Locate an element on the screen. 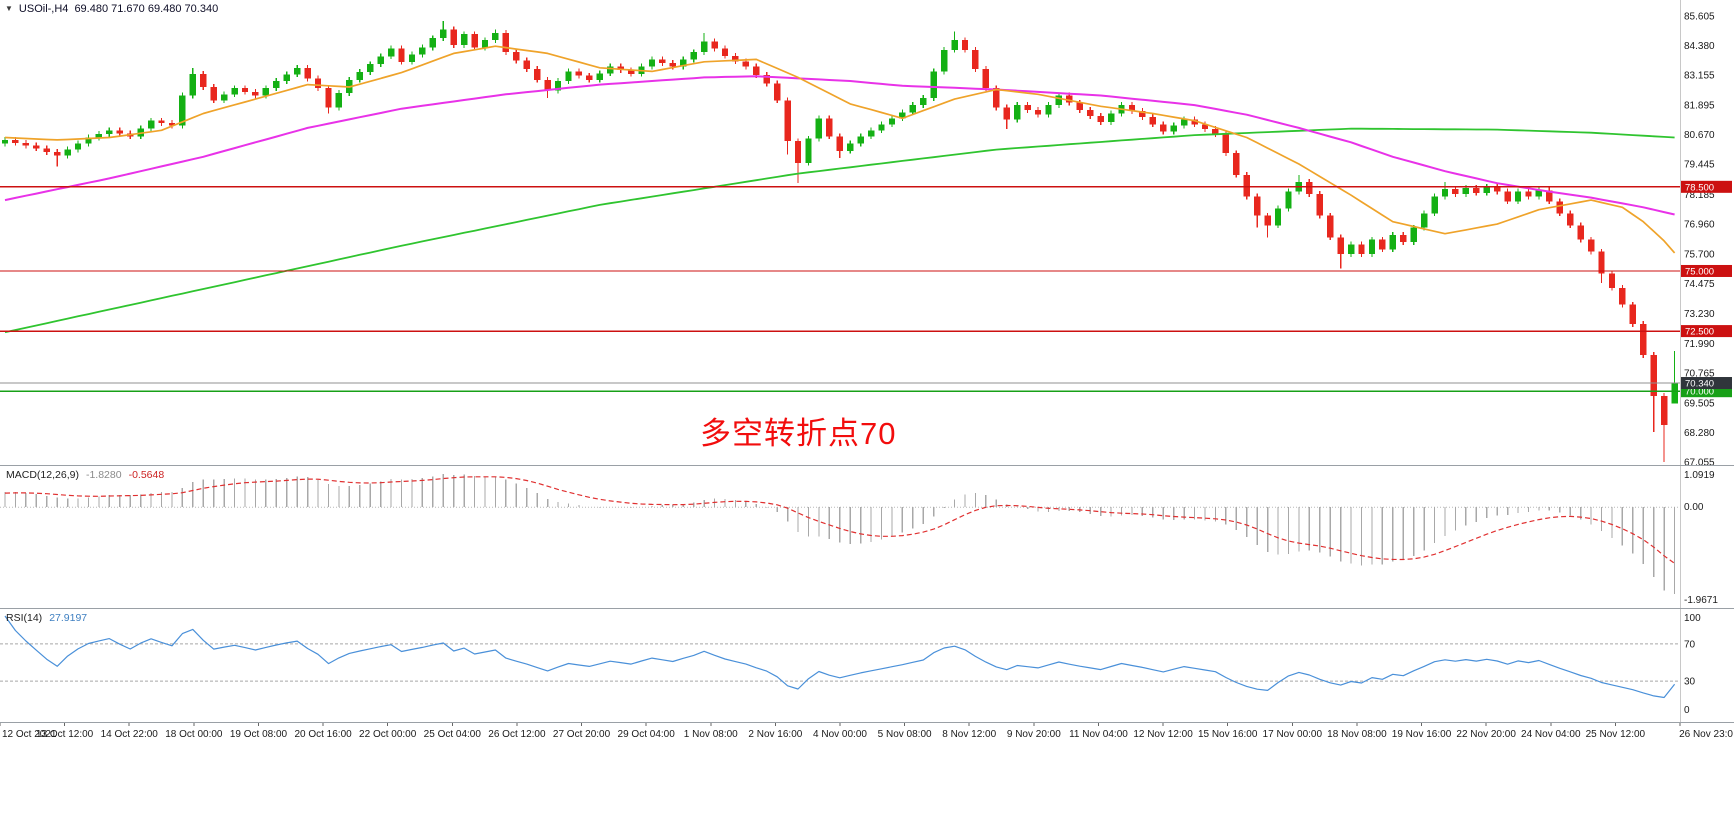  svg-text: 2 Nov 16:00 is located at coordinates (775, 734).